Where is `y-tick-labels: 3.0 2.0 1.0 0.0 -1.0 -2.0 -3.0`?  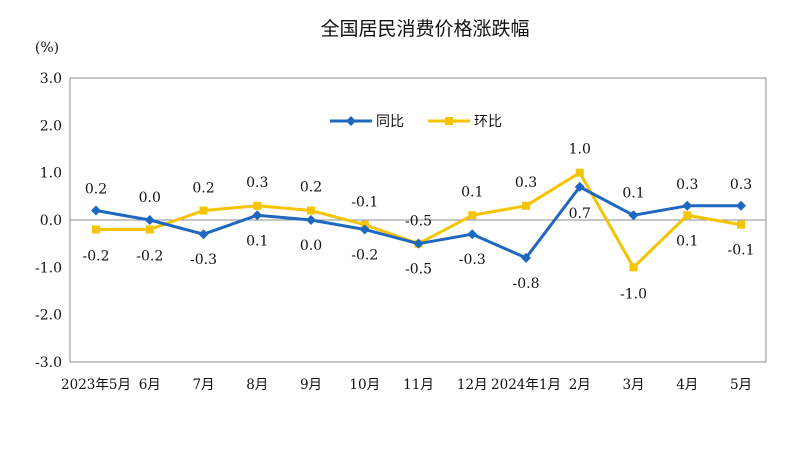 y-tick-labels: 3.0 2.0 1.0 0.0 -1.0 -2.0 -3.0 is located at coordinates (48, 221).